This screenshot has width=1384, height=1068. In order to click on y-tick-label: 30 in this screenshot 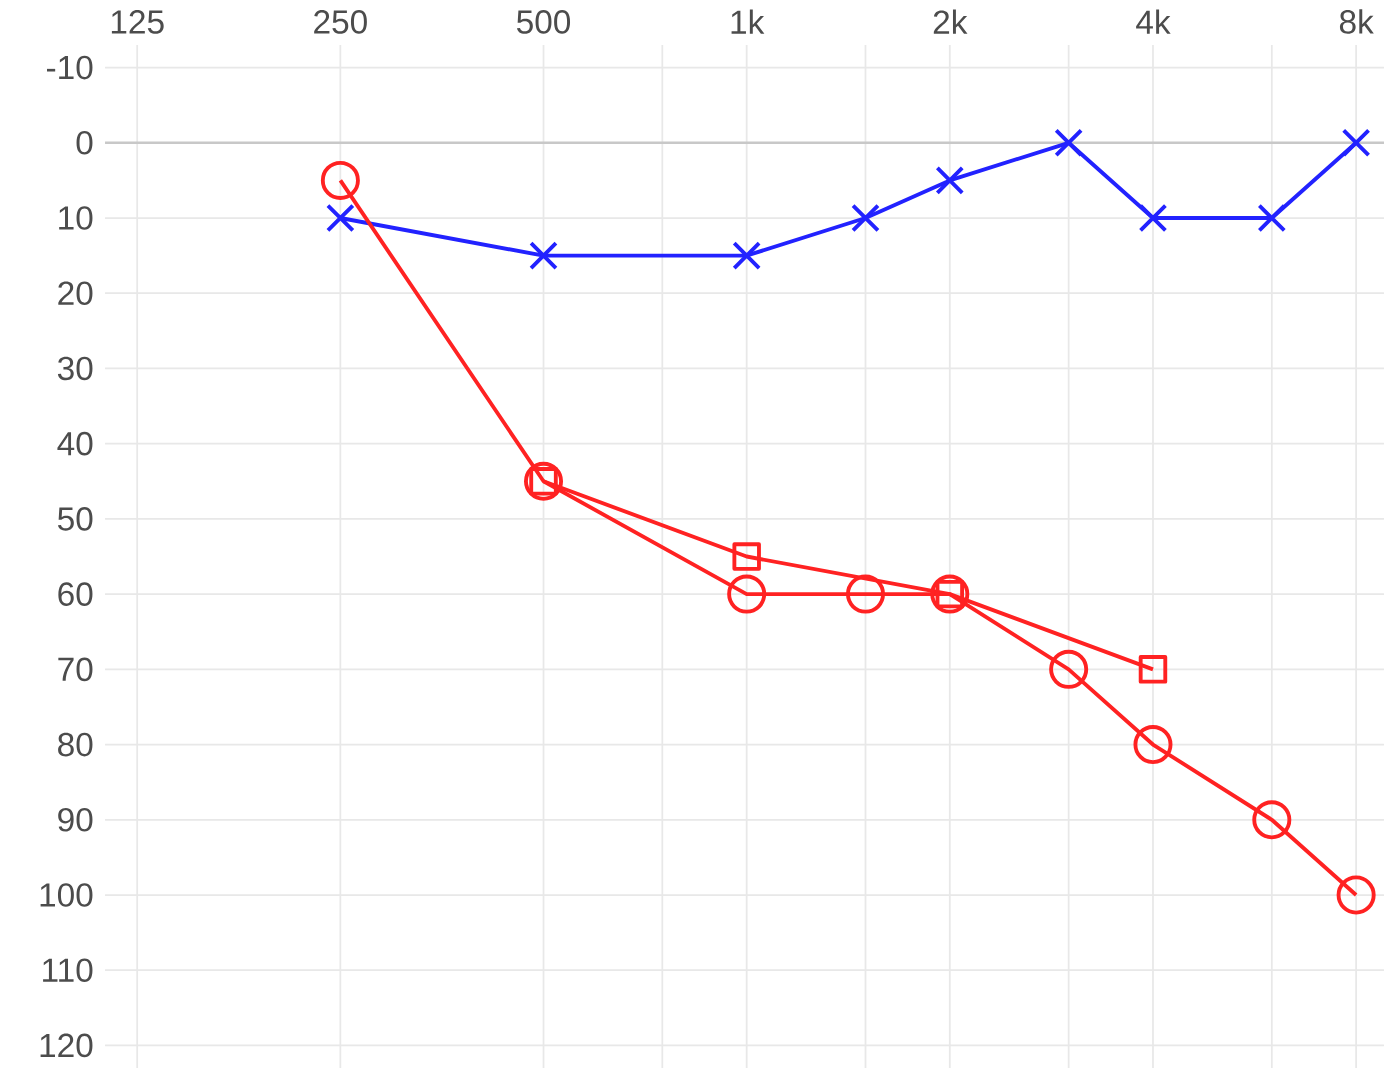, I will do `click(75, 368)`.